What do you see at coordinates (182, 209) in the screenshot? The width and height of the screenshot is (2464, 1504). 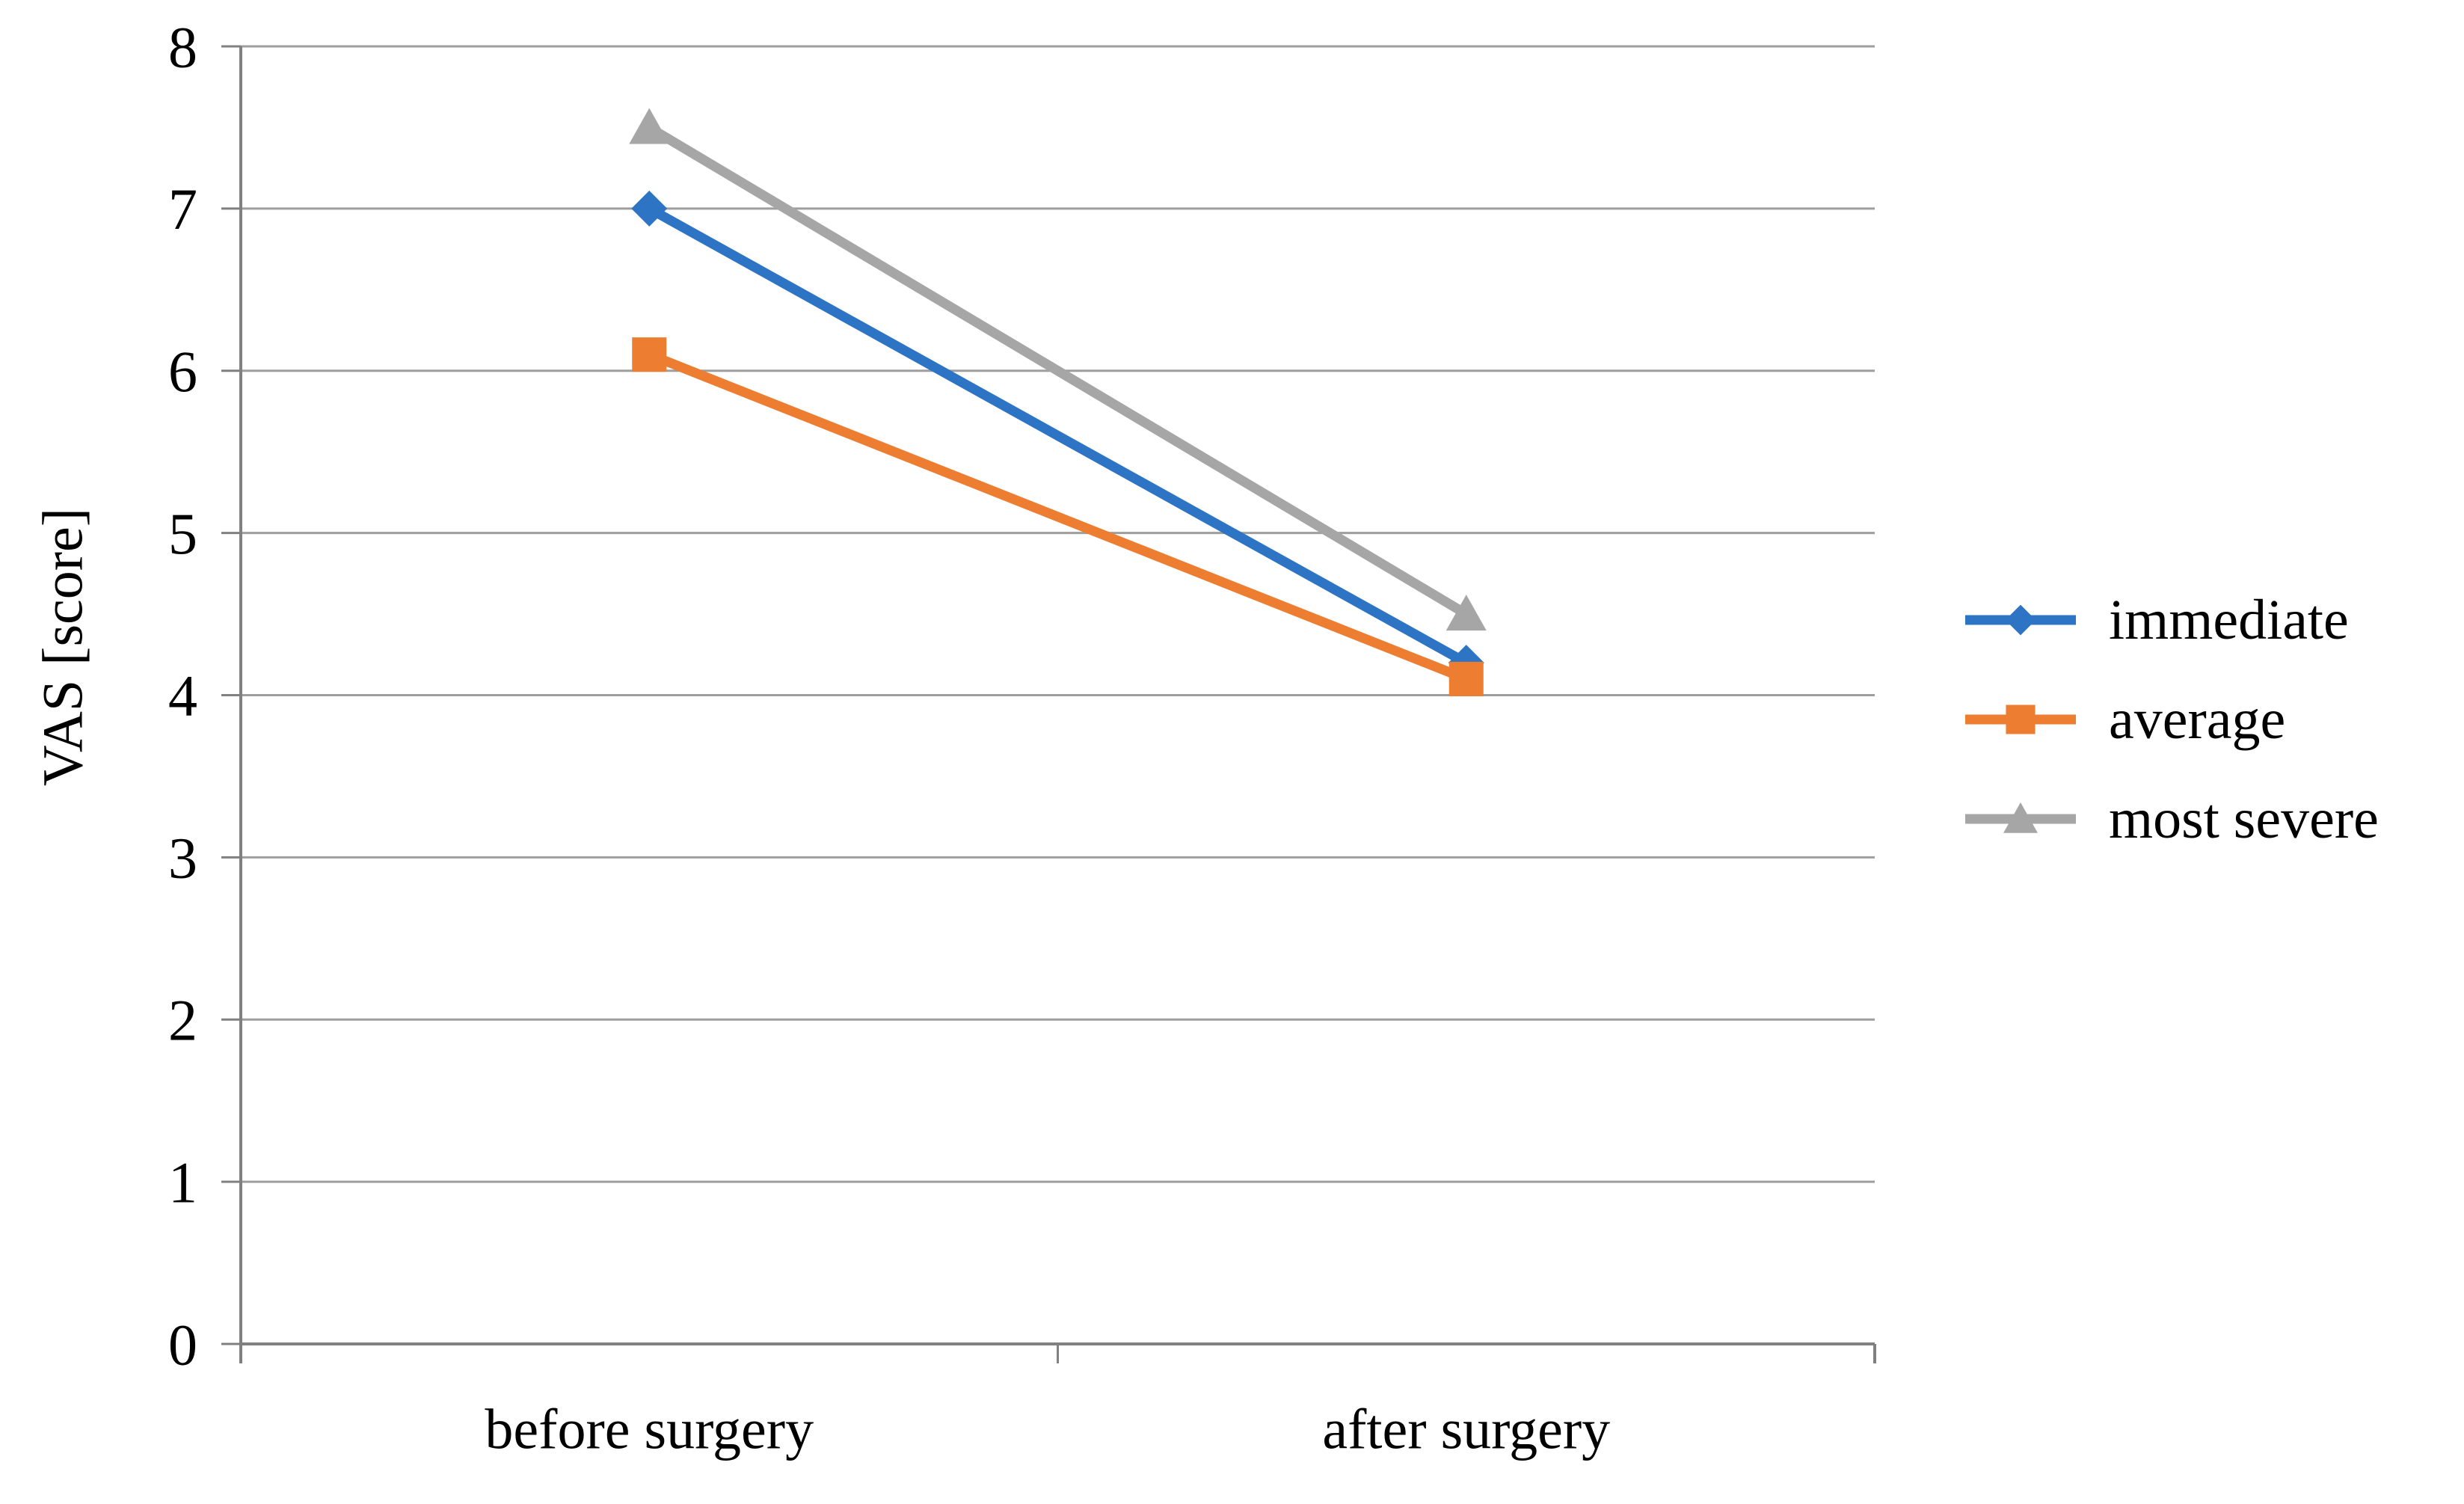 I see `y-tick-label: 7` at bounding box center [182, 209].